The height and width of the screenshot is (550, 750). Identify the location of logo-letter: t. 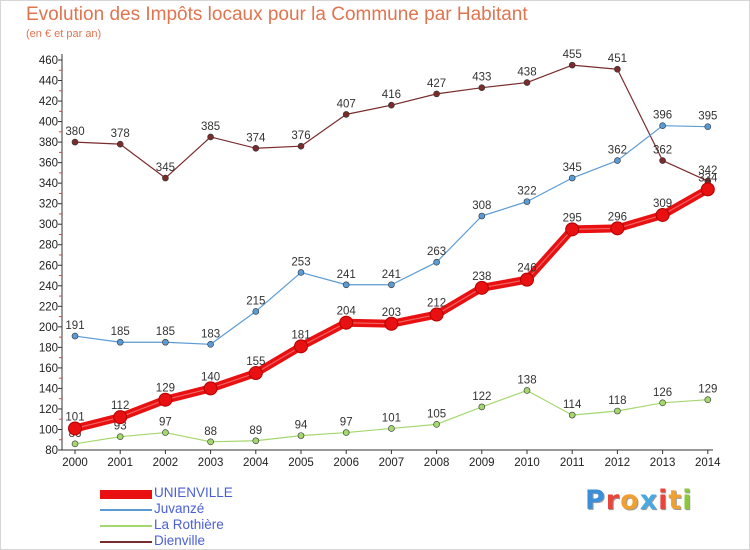
(675, 500).